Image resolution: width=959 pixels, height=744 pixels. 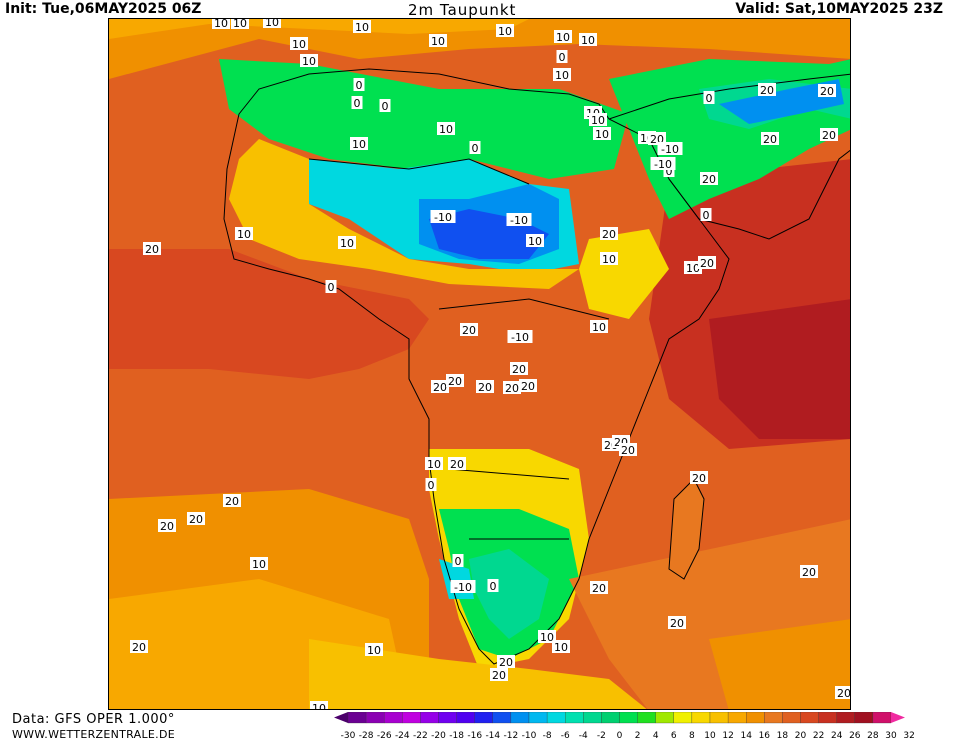 What do you see at coordinates (529, 735) in the screenshot?
I see `legend-tick-label: -10` at bounding box center [529, 735].